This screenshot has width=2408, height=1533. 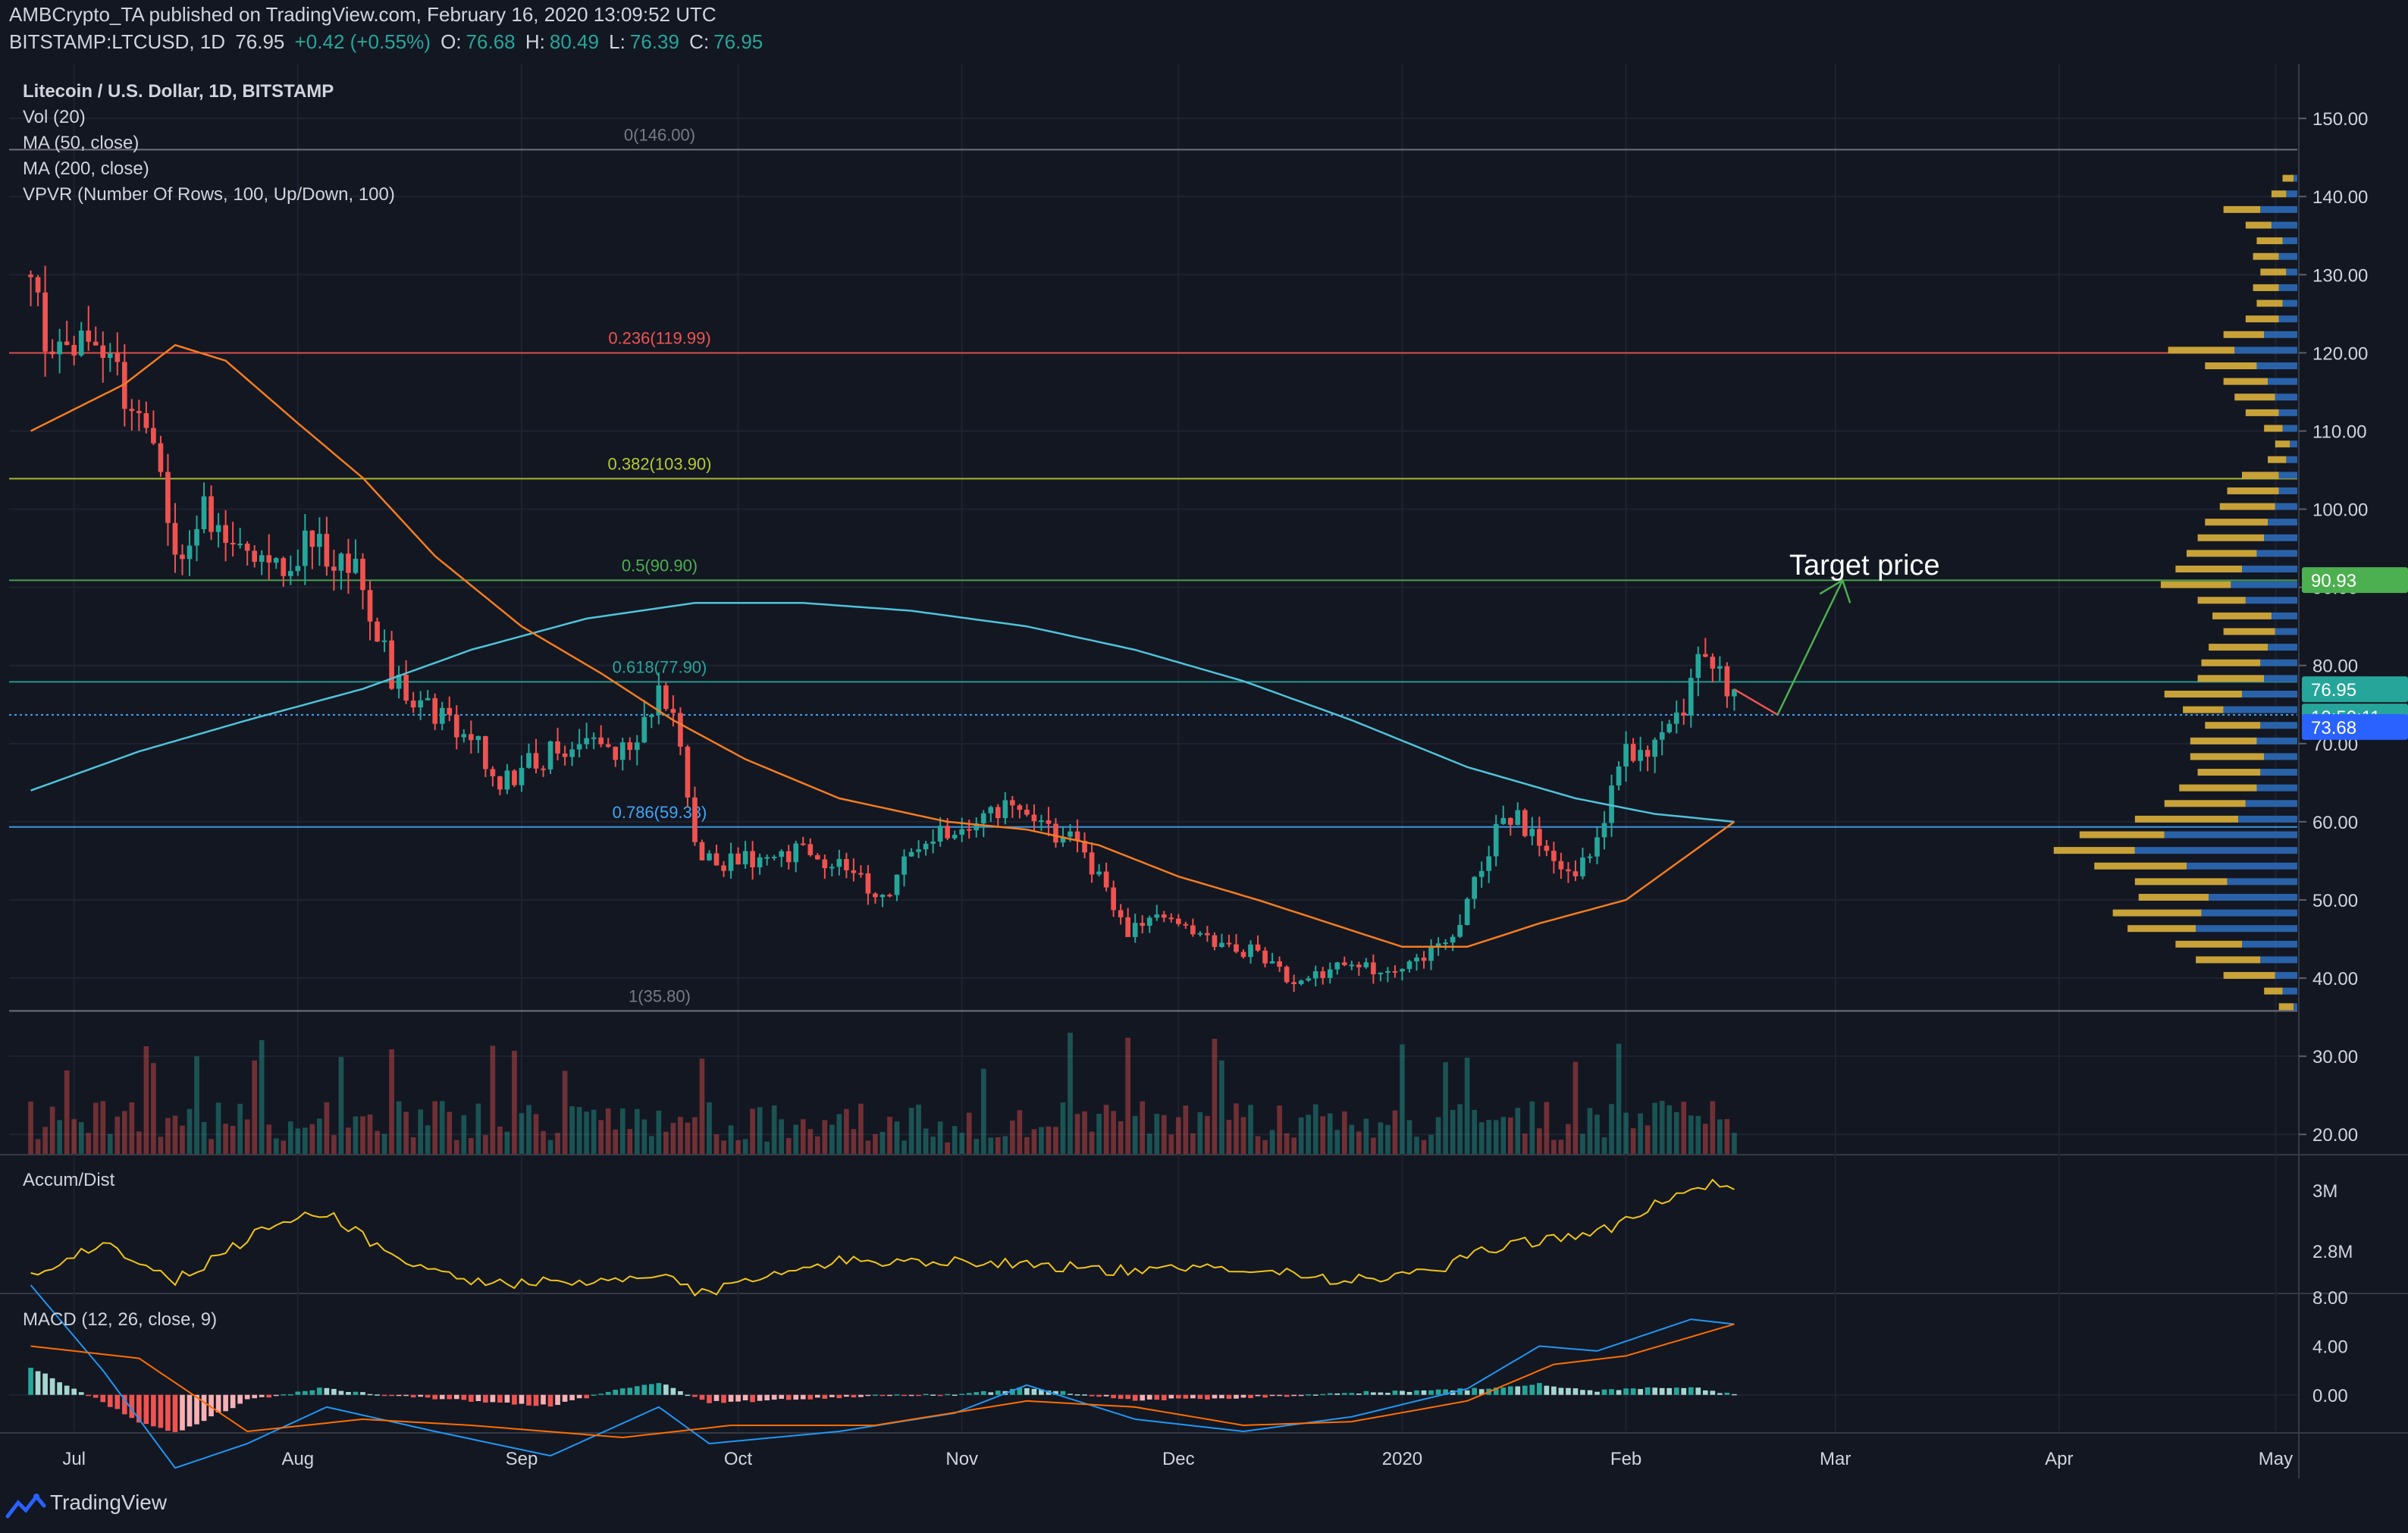 I want to click on price-tick-label: 110.00, so click(x=2340, y=432).